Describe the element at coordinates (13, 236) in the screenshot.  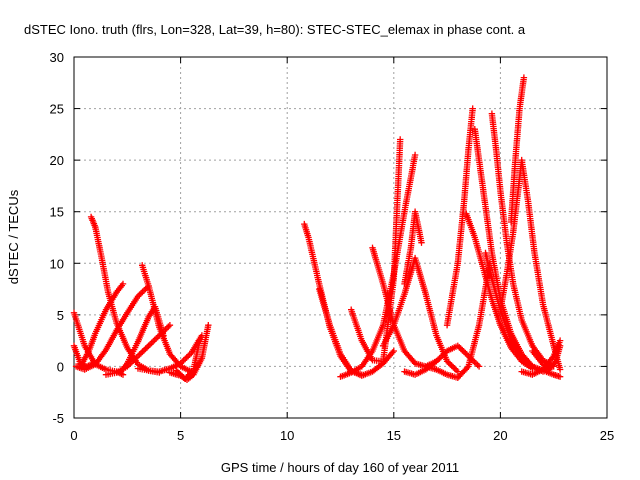
I see `y-axis-label: dSTEC / TECUs` at that location.